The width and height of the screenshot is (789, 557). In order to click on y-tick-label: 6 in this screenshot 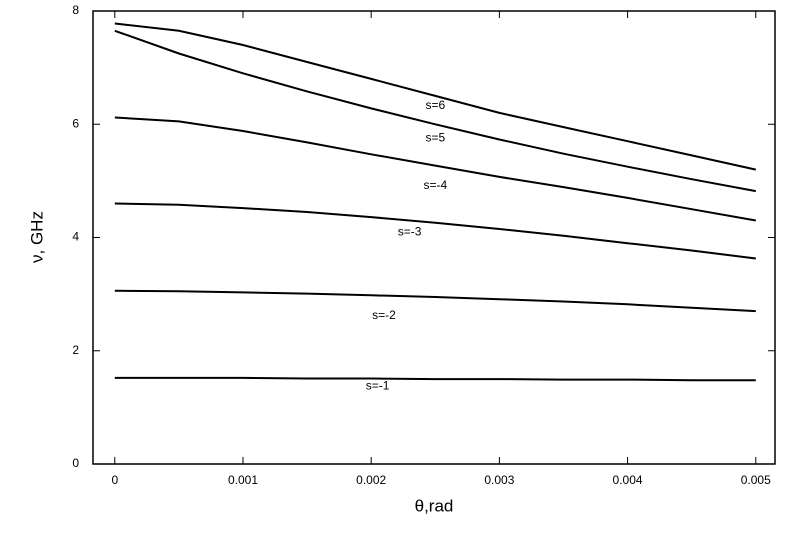, I will do `click(75, 123)`.